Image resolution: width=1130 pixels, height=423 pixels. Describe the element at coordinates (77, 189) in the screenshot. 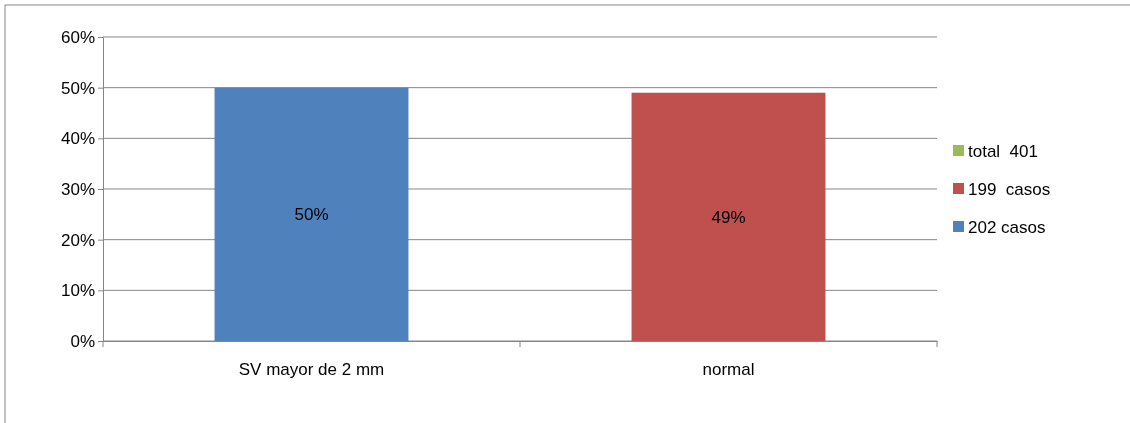

I see `y-tick-label: 30%` at that location.